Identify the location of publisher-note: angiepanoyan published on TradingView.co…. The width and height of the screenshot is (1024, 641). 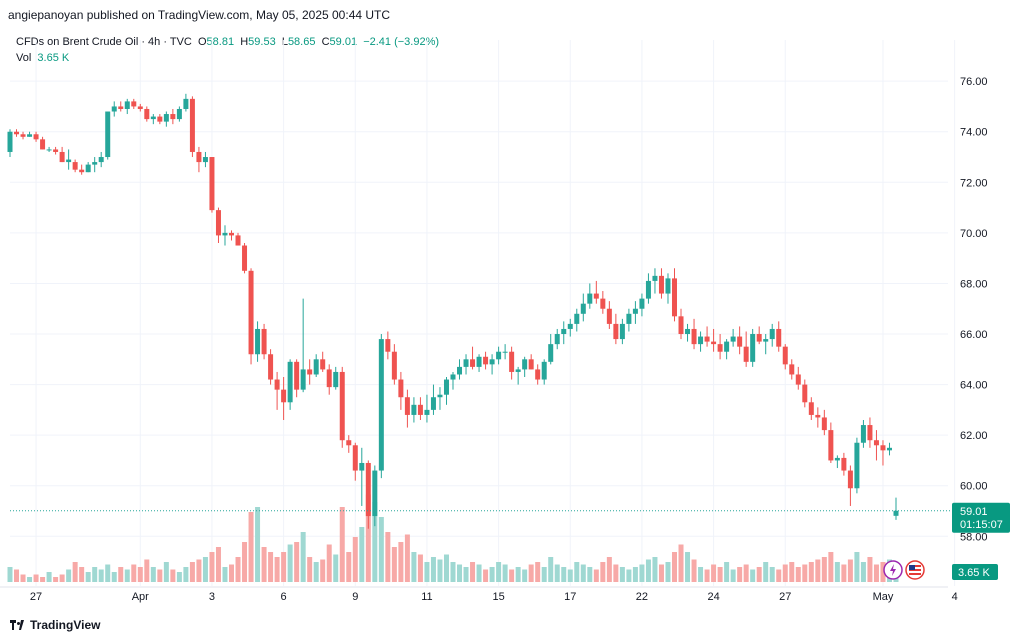
(199, 15).